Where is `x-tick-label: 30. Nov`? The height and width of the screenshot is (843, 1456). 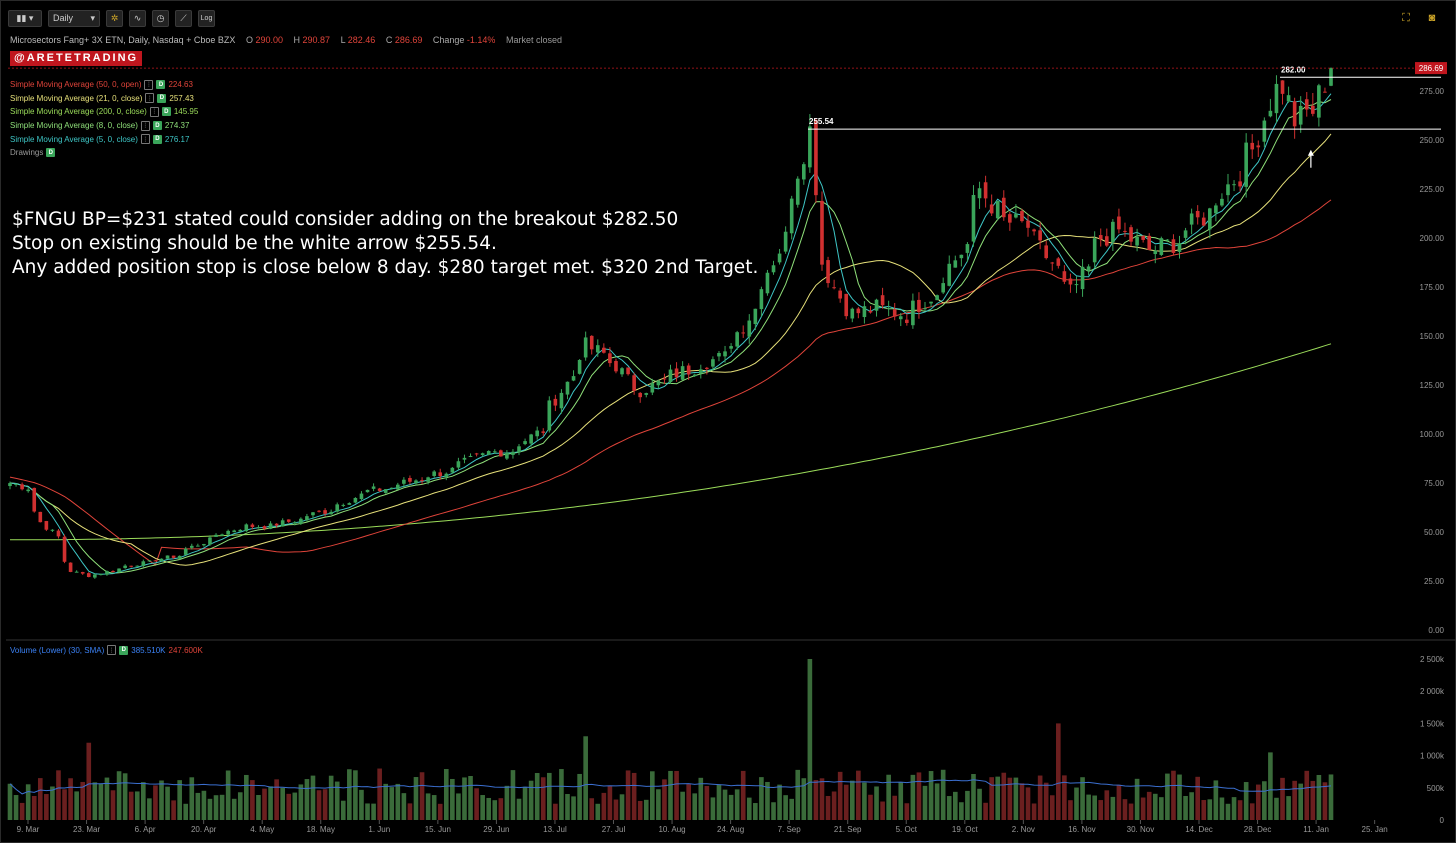
x-tick-label: 30. Nov is located at coordinates (1141, 829).